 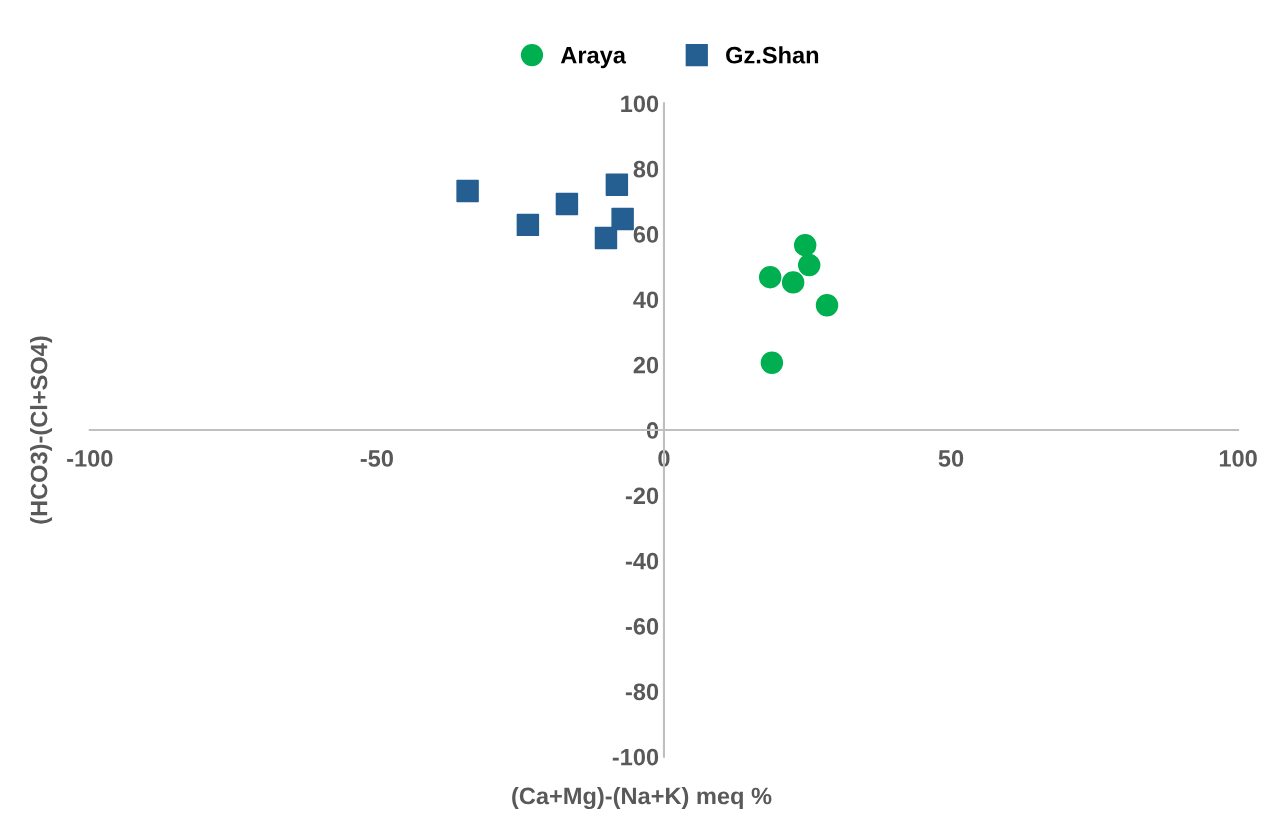 What do you see at coordinates (646, 169) in the screenshot?
I see `y-tick-label: 80` at bounding box center [646, 169].